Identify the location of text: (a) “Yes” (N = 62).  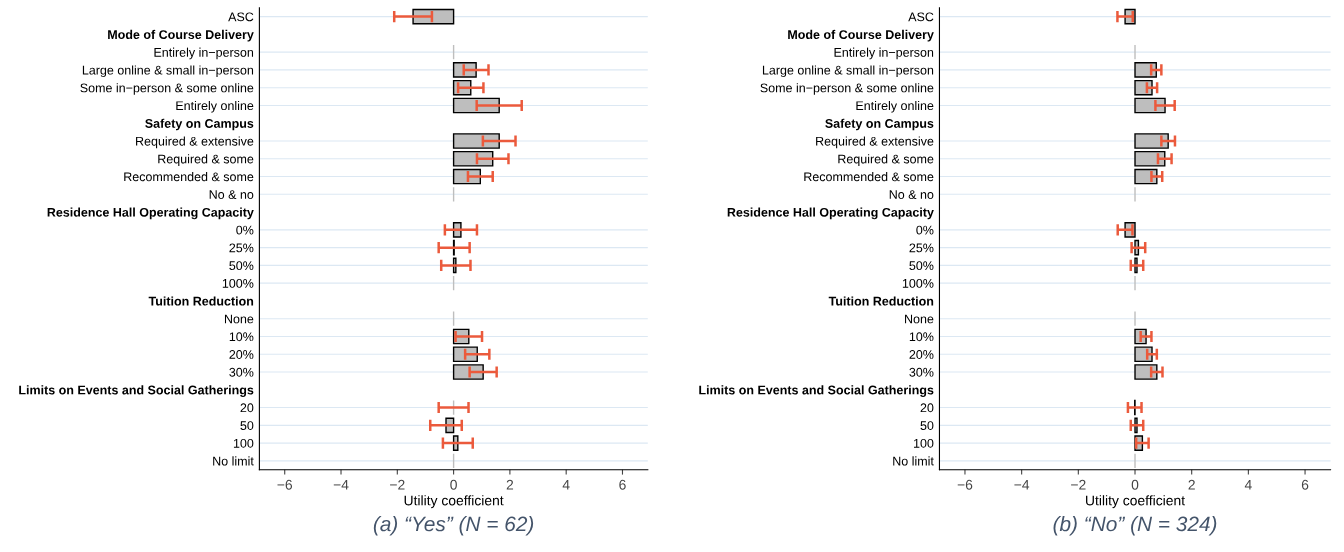
(453, 526).